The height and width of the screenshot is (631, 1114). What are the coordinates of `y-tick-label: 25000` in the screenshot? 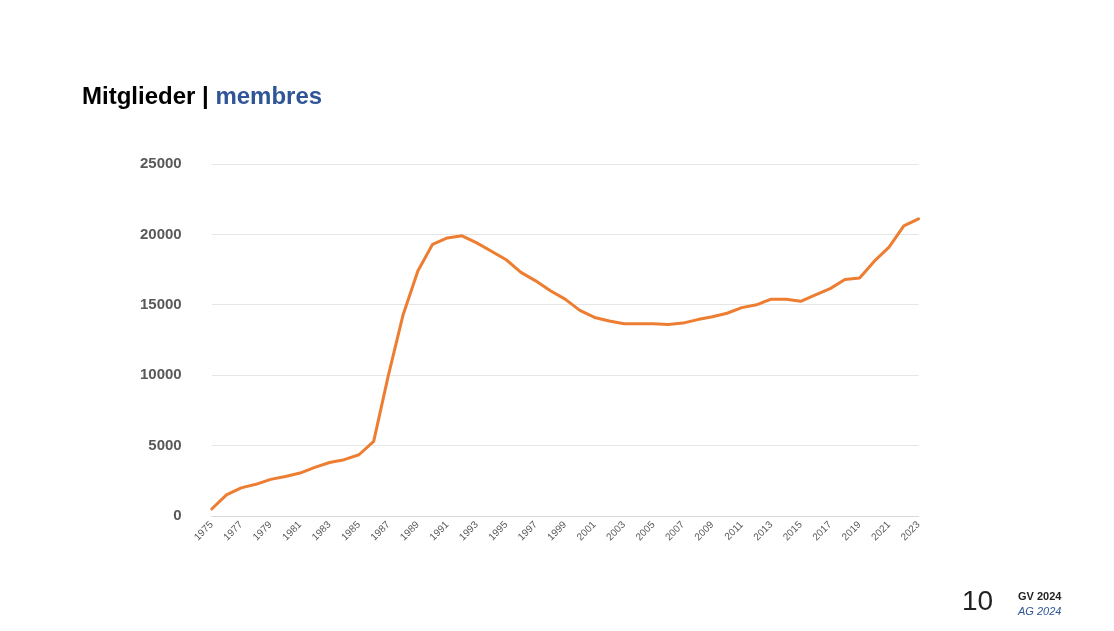 It's located at (160, 163).